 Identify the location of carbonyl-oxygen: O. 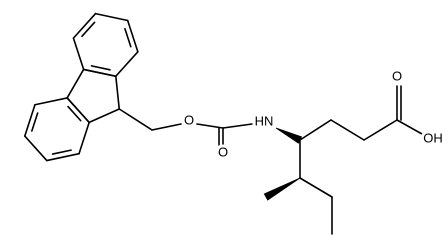
(223, 151).